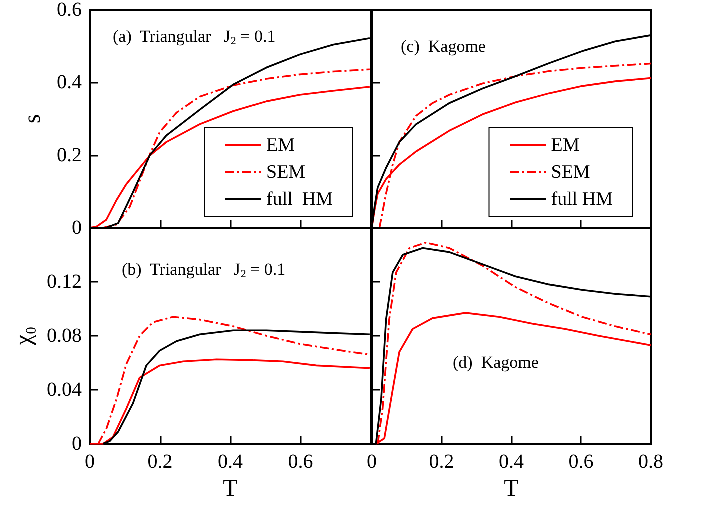 Image resolution: width=705 pixels, height=506 pixels. Describe the element at coordinates (24, 336) in the screenshot. I see `y-axis-title: χ₀` at that location.